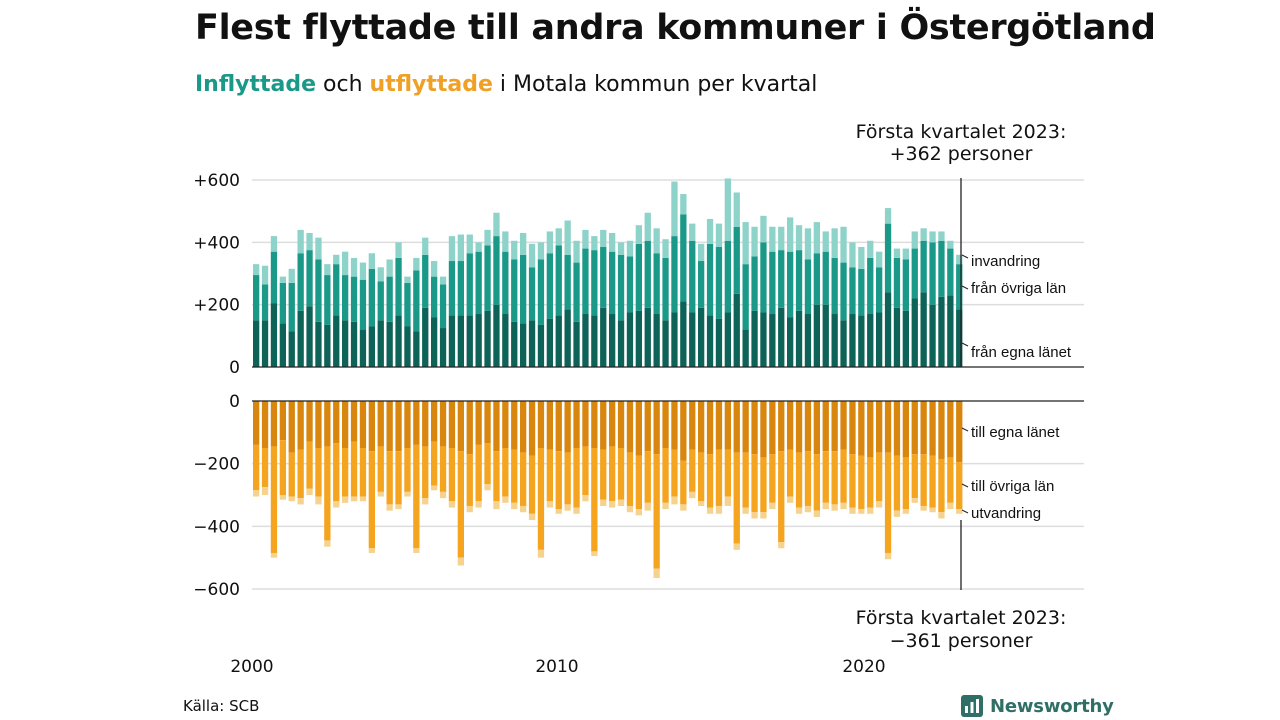  I want to click on annotation-bottom-line1: Första kvartalet 2023:, so click(961, 618).